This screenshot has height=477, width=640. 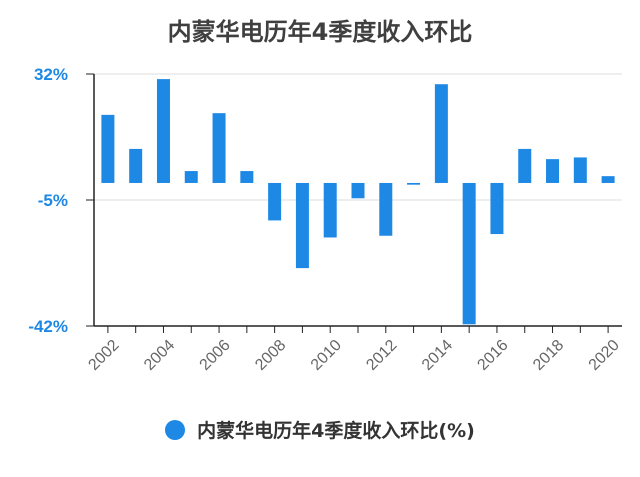 What do you see at coordinates (51, 74) in the screenshot?
I see `y-tick-label: 32%` at bounding box center [51, 74].